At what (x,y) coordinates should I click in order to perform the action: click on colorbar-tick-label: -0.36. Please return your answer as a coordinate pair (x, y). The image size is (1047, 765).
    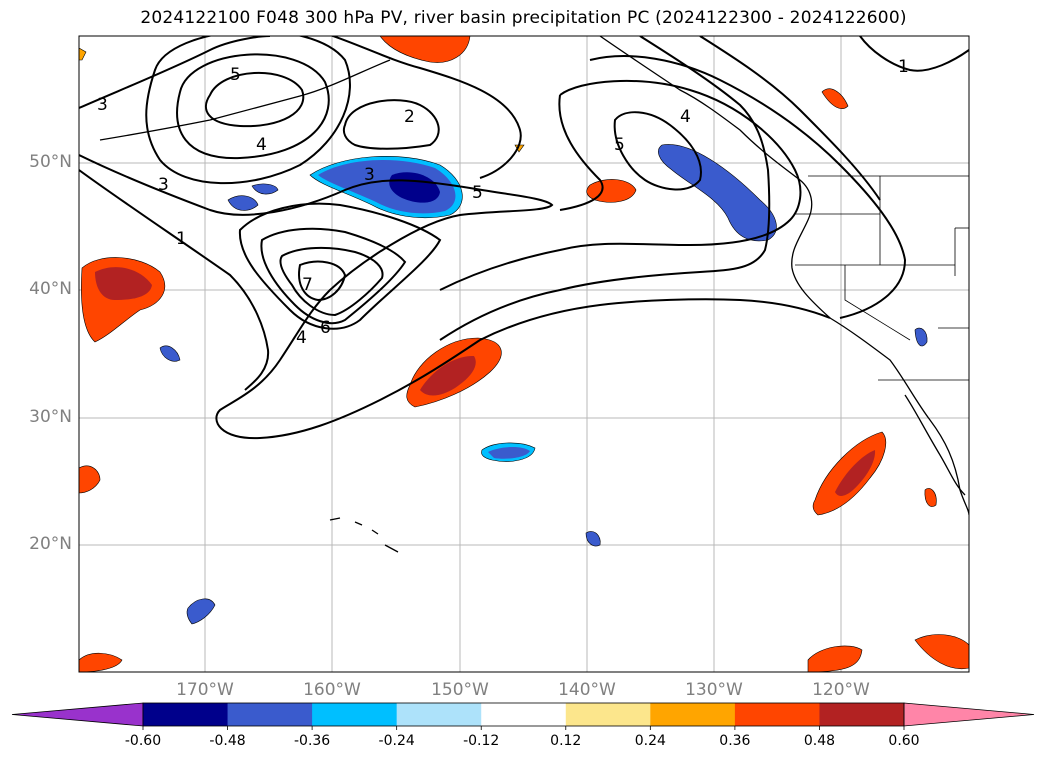
    Looking at the image, I should click on (312, 741).